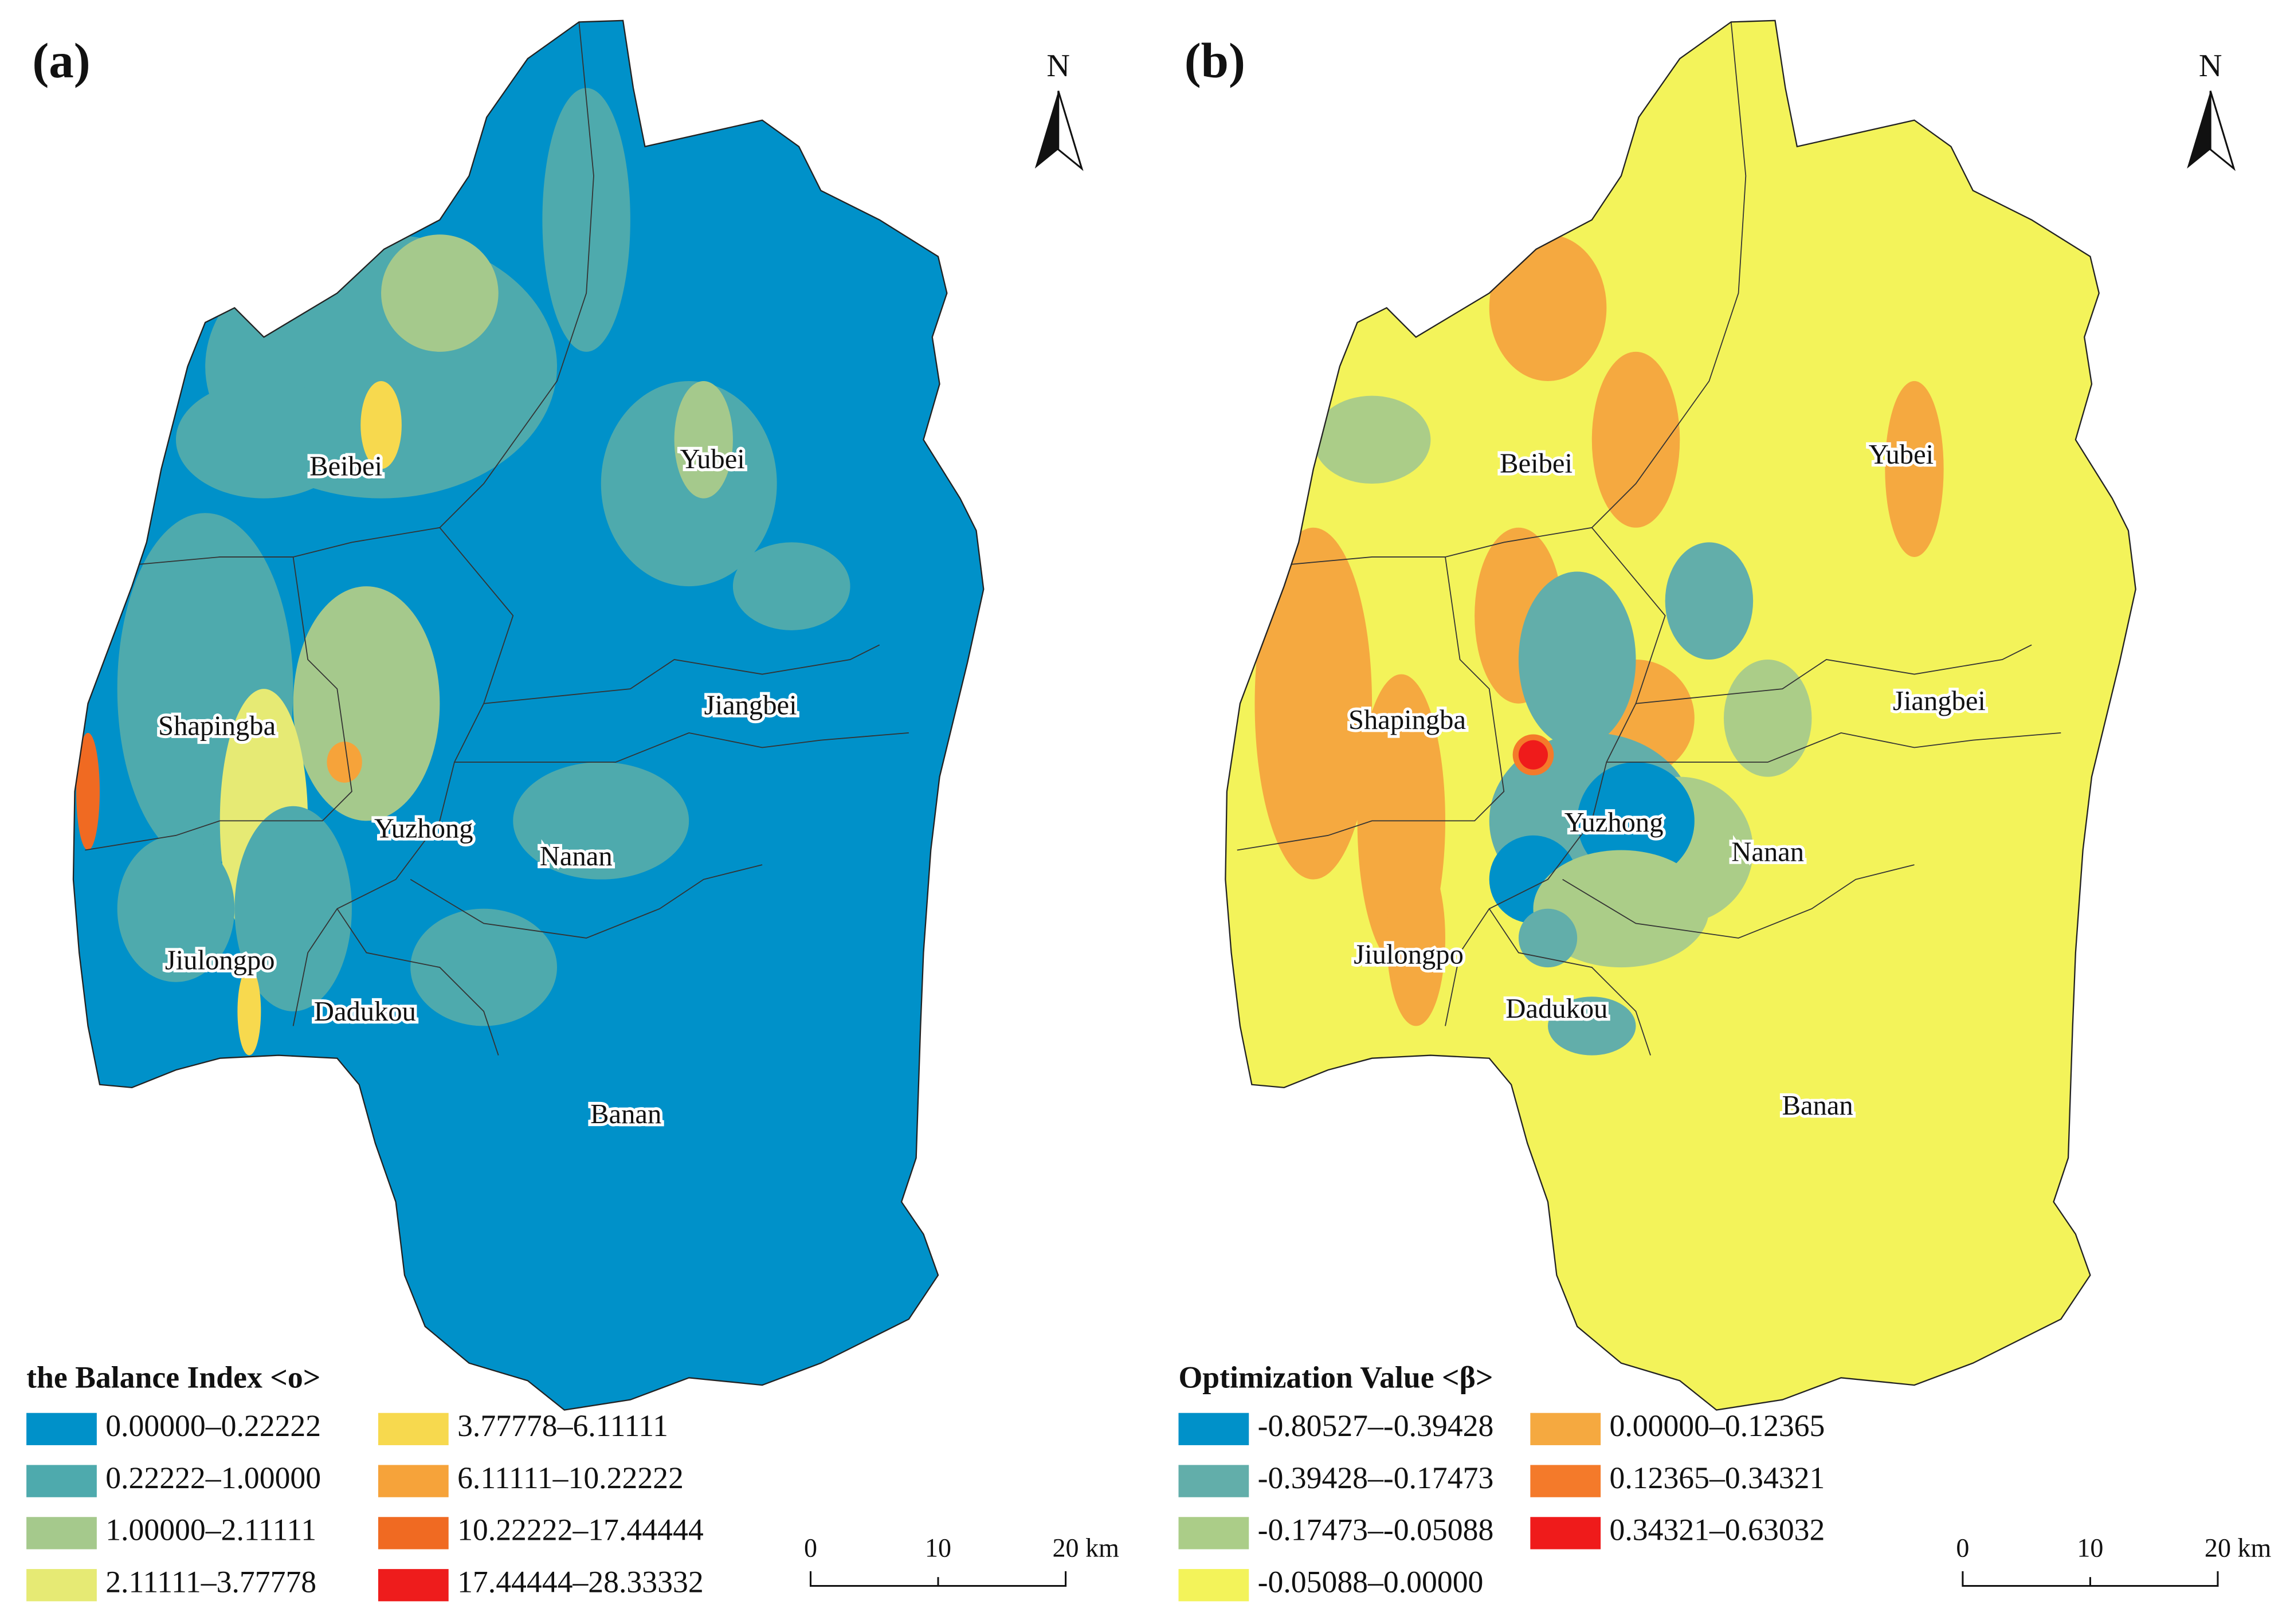  Describe the element at coordinates (211, 1530) in the screenshot. I see `legend-label: 1.00000–2.11111` at that location.